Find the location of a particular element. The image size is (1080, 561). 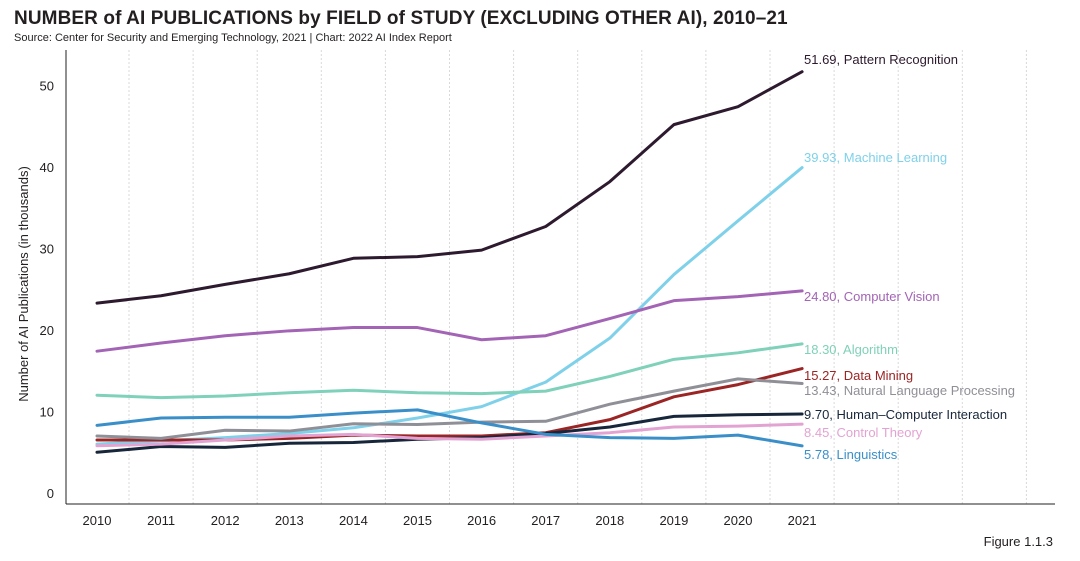

x-tick-label: 2017 is located at coordinates (545, 520).